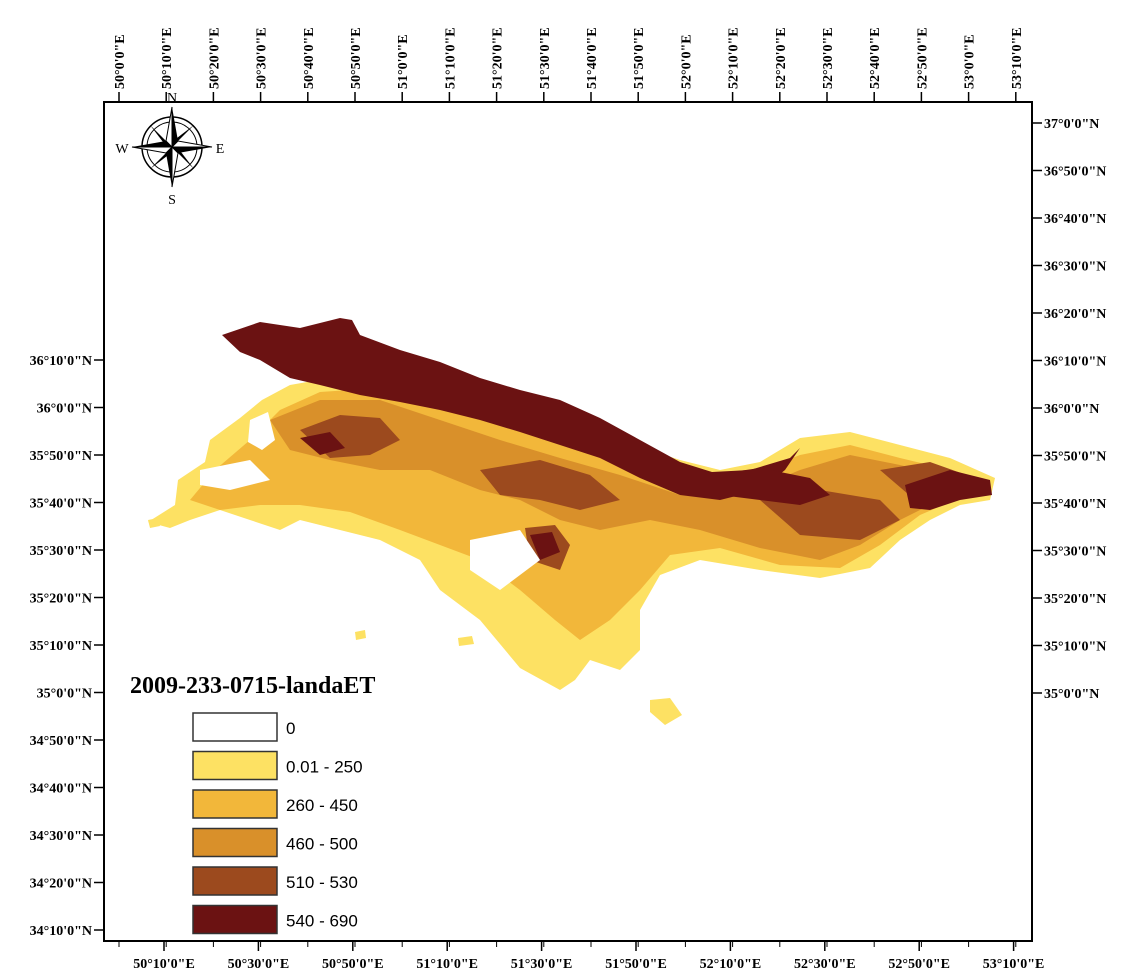 The width and height of the screenshot is (1133, 972). Describe the element at coordinates (167, 58) in the screenshot. I see `top-tick-label: 50°10'0"E` at that location.